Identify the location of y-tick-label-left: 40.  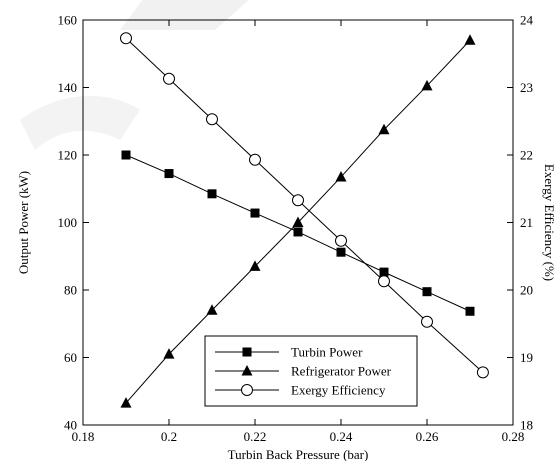
(70, 425).